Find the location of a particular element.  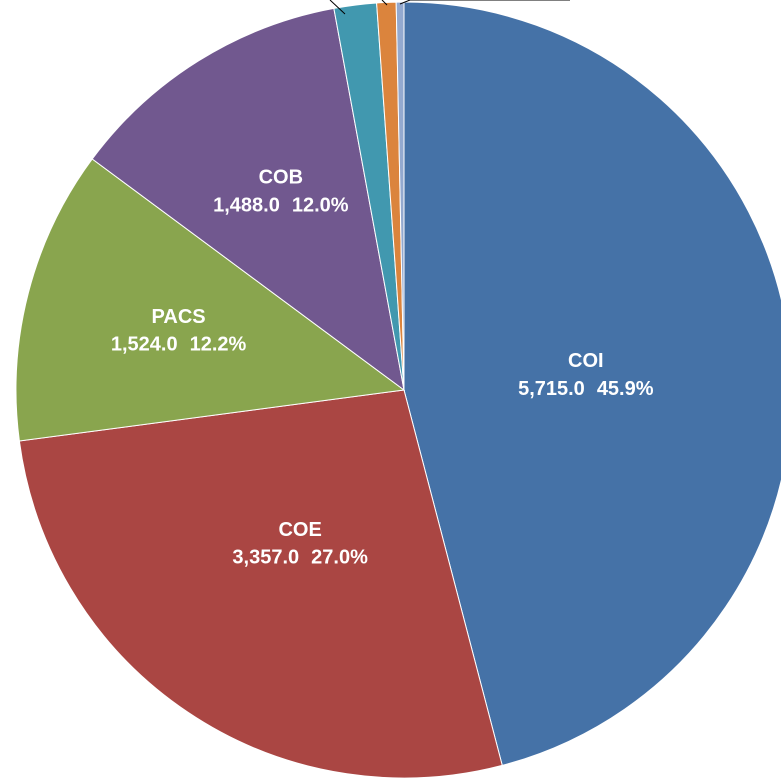

value-label: 3,357.0 is located at coordinates (265, 558).